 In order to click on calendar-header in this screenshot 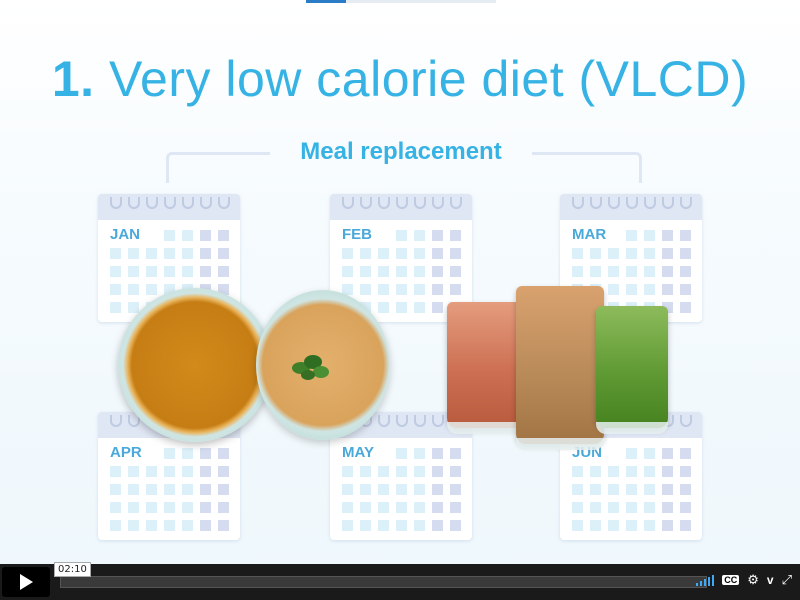, I will do `click(169, 207)`.